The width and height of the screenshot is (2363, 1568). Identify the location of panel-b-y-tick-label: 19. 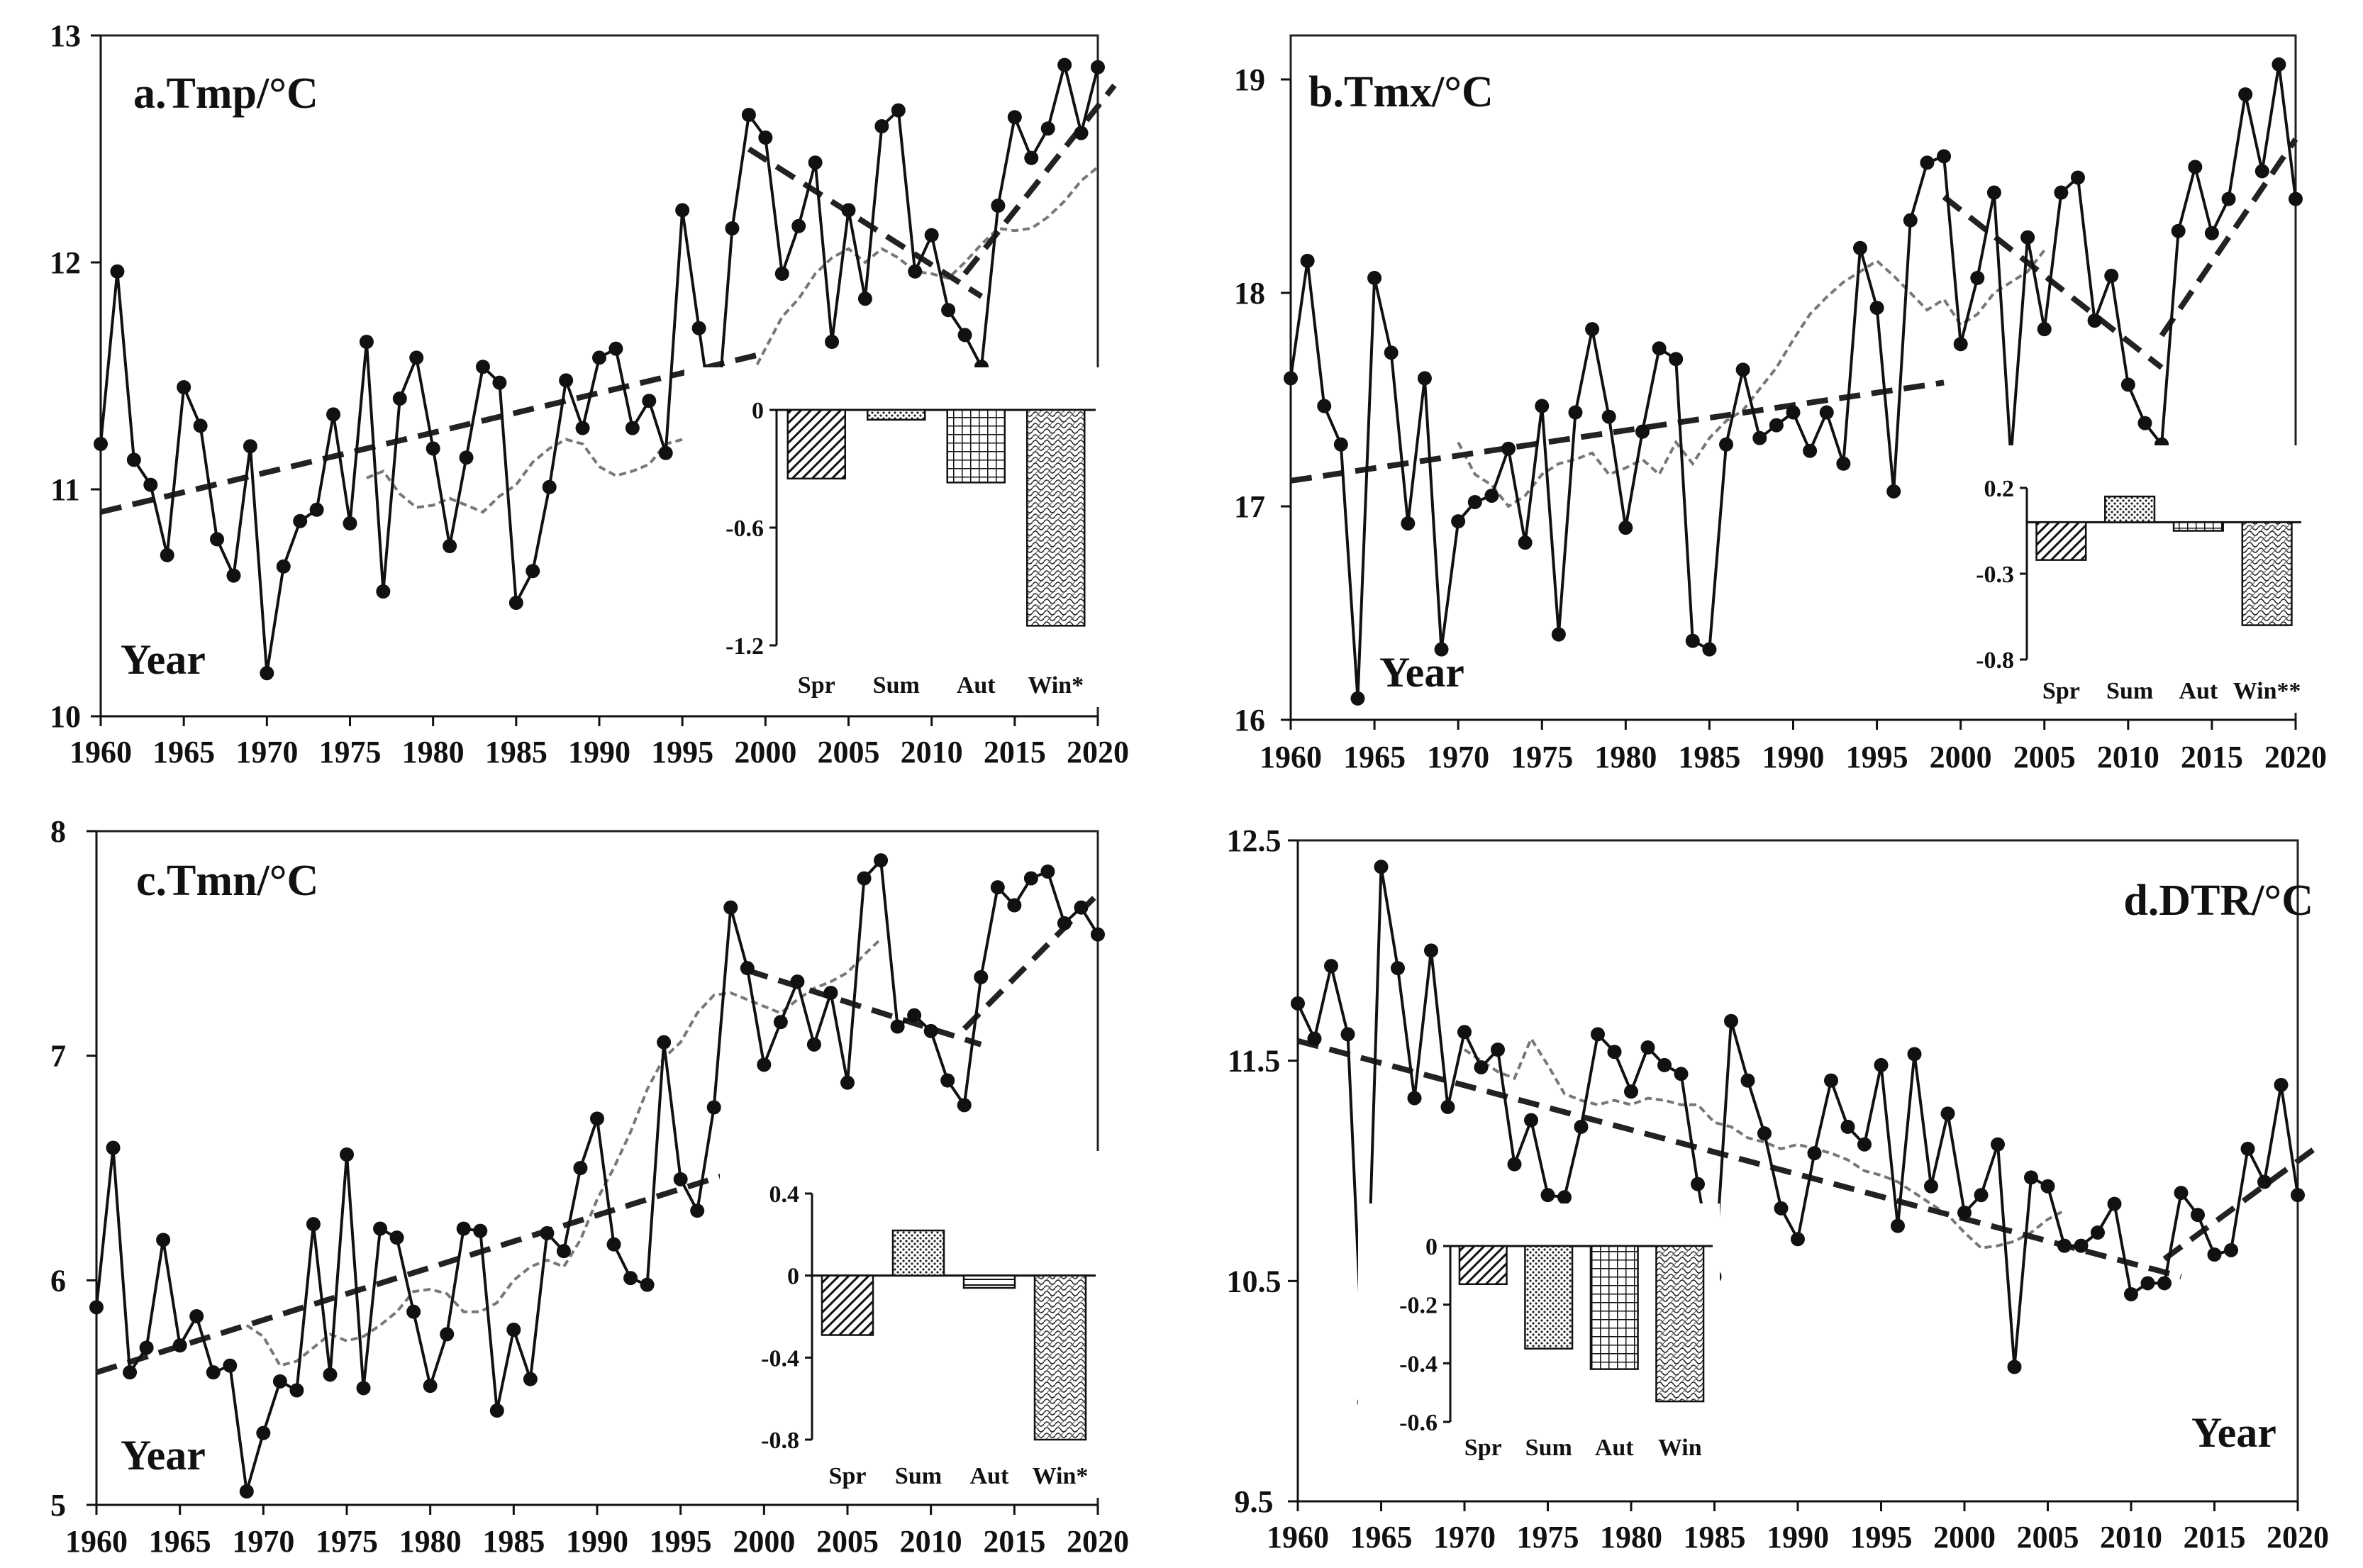
(1249, 79).